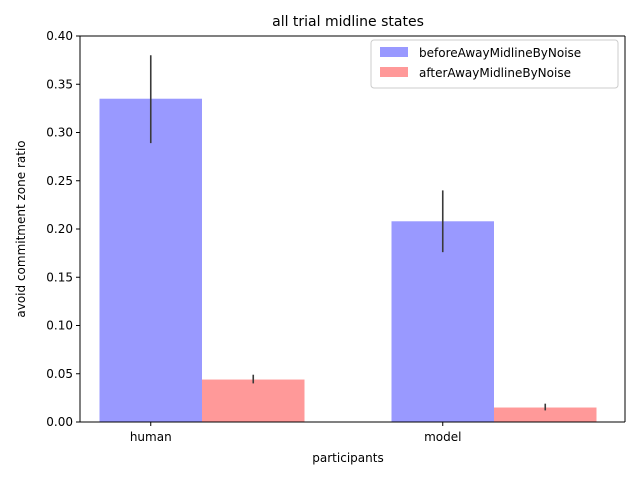  Describe the element at coordinates (59, 36) in the screenshot. I see `y-tick-label: 0.40` at that location.